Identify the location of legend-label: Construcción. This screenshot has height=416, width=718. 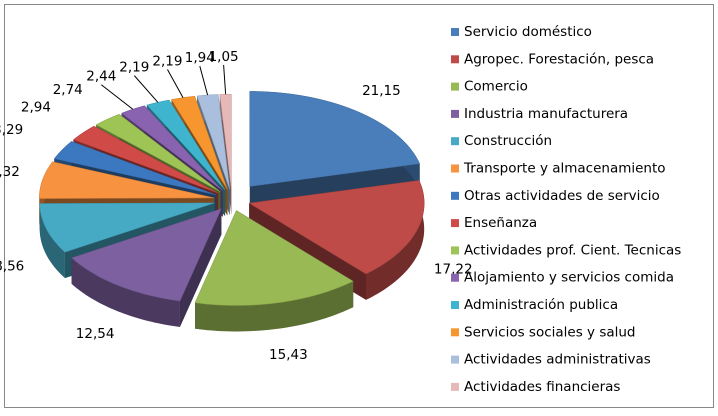
(508, 141).